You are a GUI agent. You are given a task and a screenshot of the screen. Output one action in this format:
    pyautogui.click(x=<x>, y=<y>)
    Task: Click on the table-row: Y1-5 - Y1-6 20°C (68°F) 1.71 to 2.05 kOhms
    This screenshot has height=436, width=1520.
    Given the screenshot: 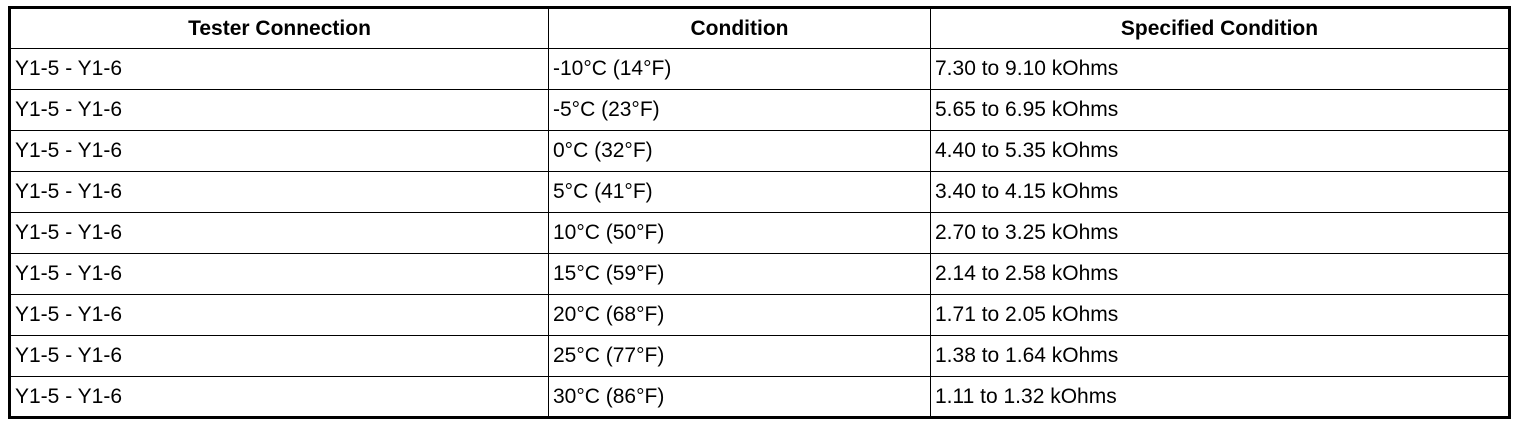 What is the action you would take?
    pyautogui.click(x=759, y=315)
    